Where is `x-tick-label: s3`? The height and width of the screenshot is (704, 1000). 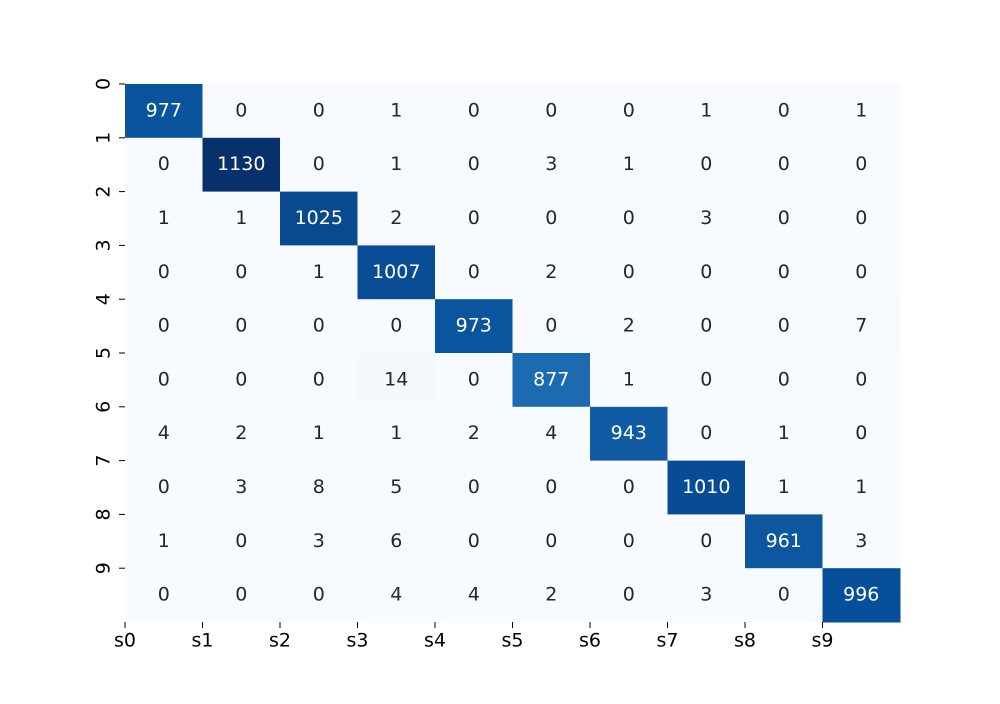 x-tick-label: s3 is located at coordinates (358, 641).